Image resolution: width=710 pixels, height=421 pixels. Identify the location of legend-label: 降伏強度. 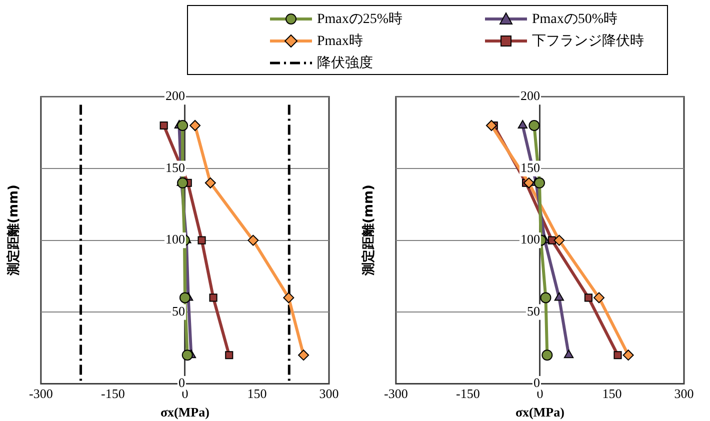
(345, 63).